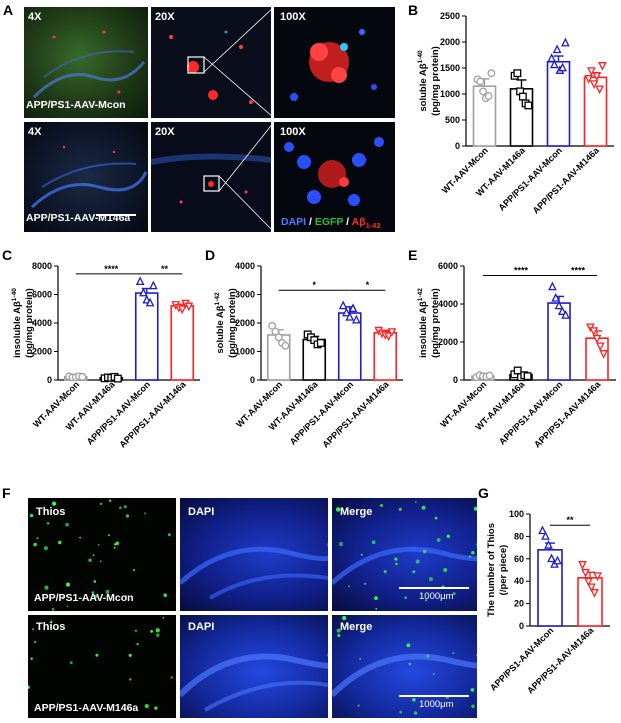 This screenshot has width=621, height=723. What do you see at coordinates (102, 554) in the screenshot?
I see `micrograph-f-thios-mcon: Thios` at bounding box center [102, 554].